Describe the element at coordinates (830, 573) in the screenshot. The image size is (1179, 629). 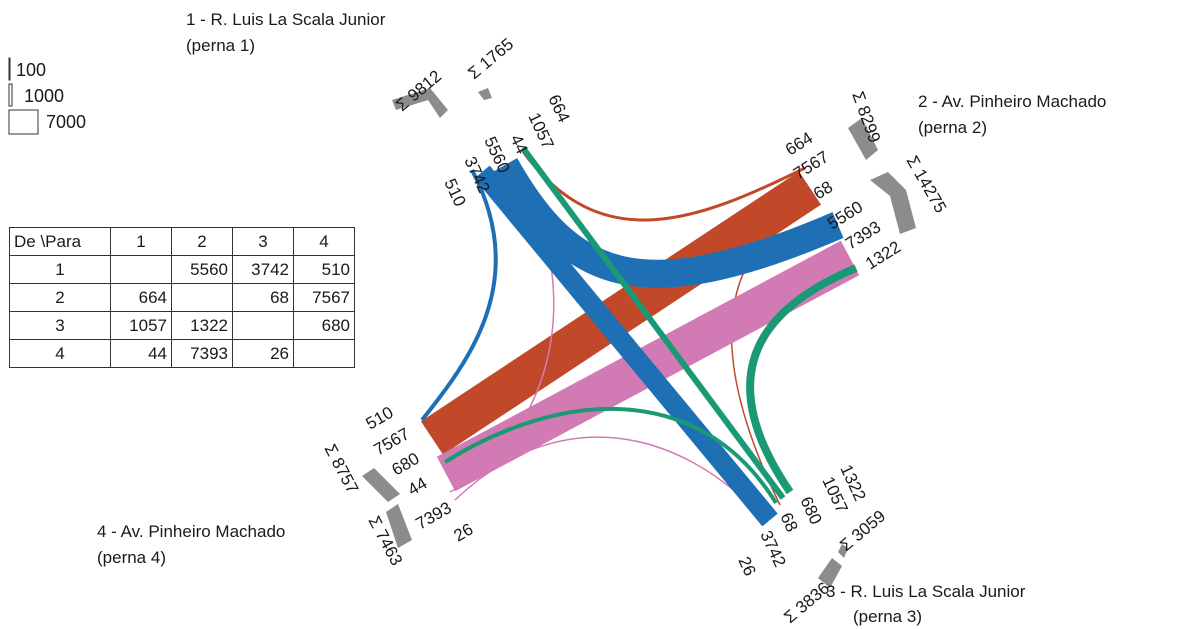
I see `sum-marker-leg3-out` at that location.